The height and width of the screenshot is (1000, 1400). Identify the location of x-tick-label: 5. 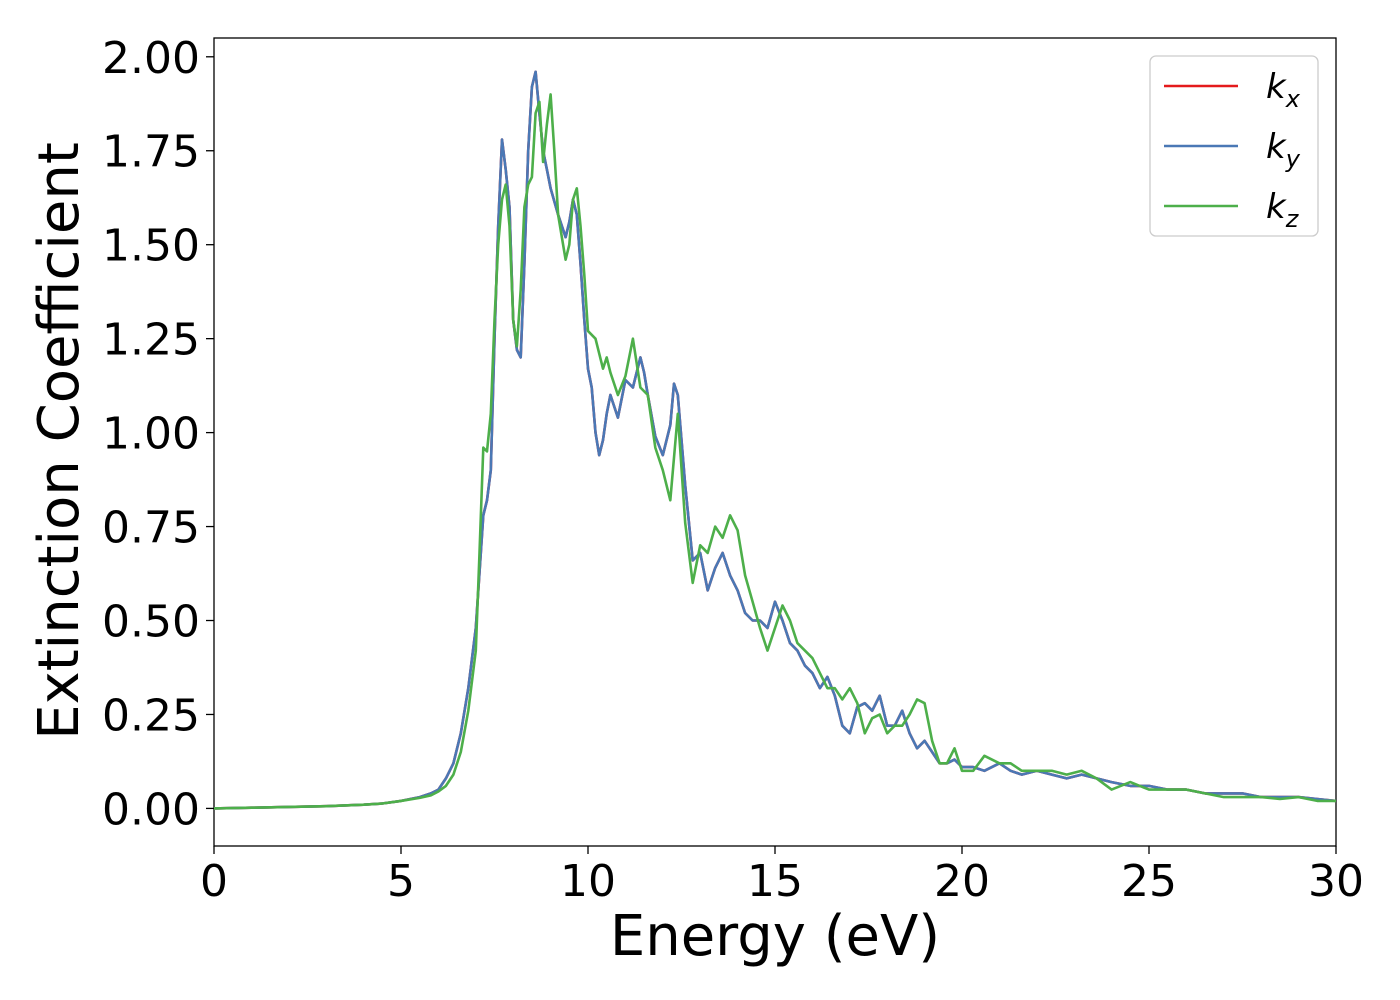
(401, 881).